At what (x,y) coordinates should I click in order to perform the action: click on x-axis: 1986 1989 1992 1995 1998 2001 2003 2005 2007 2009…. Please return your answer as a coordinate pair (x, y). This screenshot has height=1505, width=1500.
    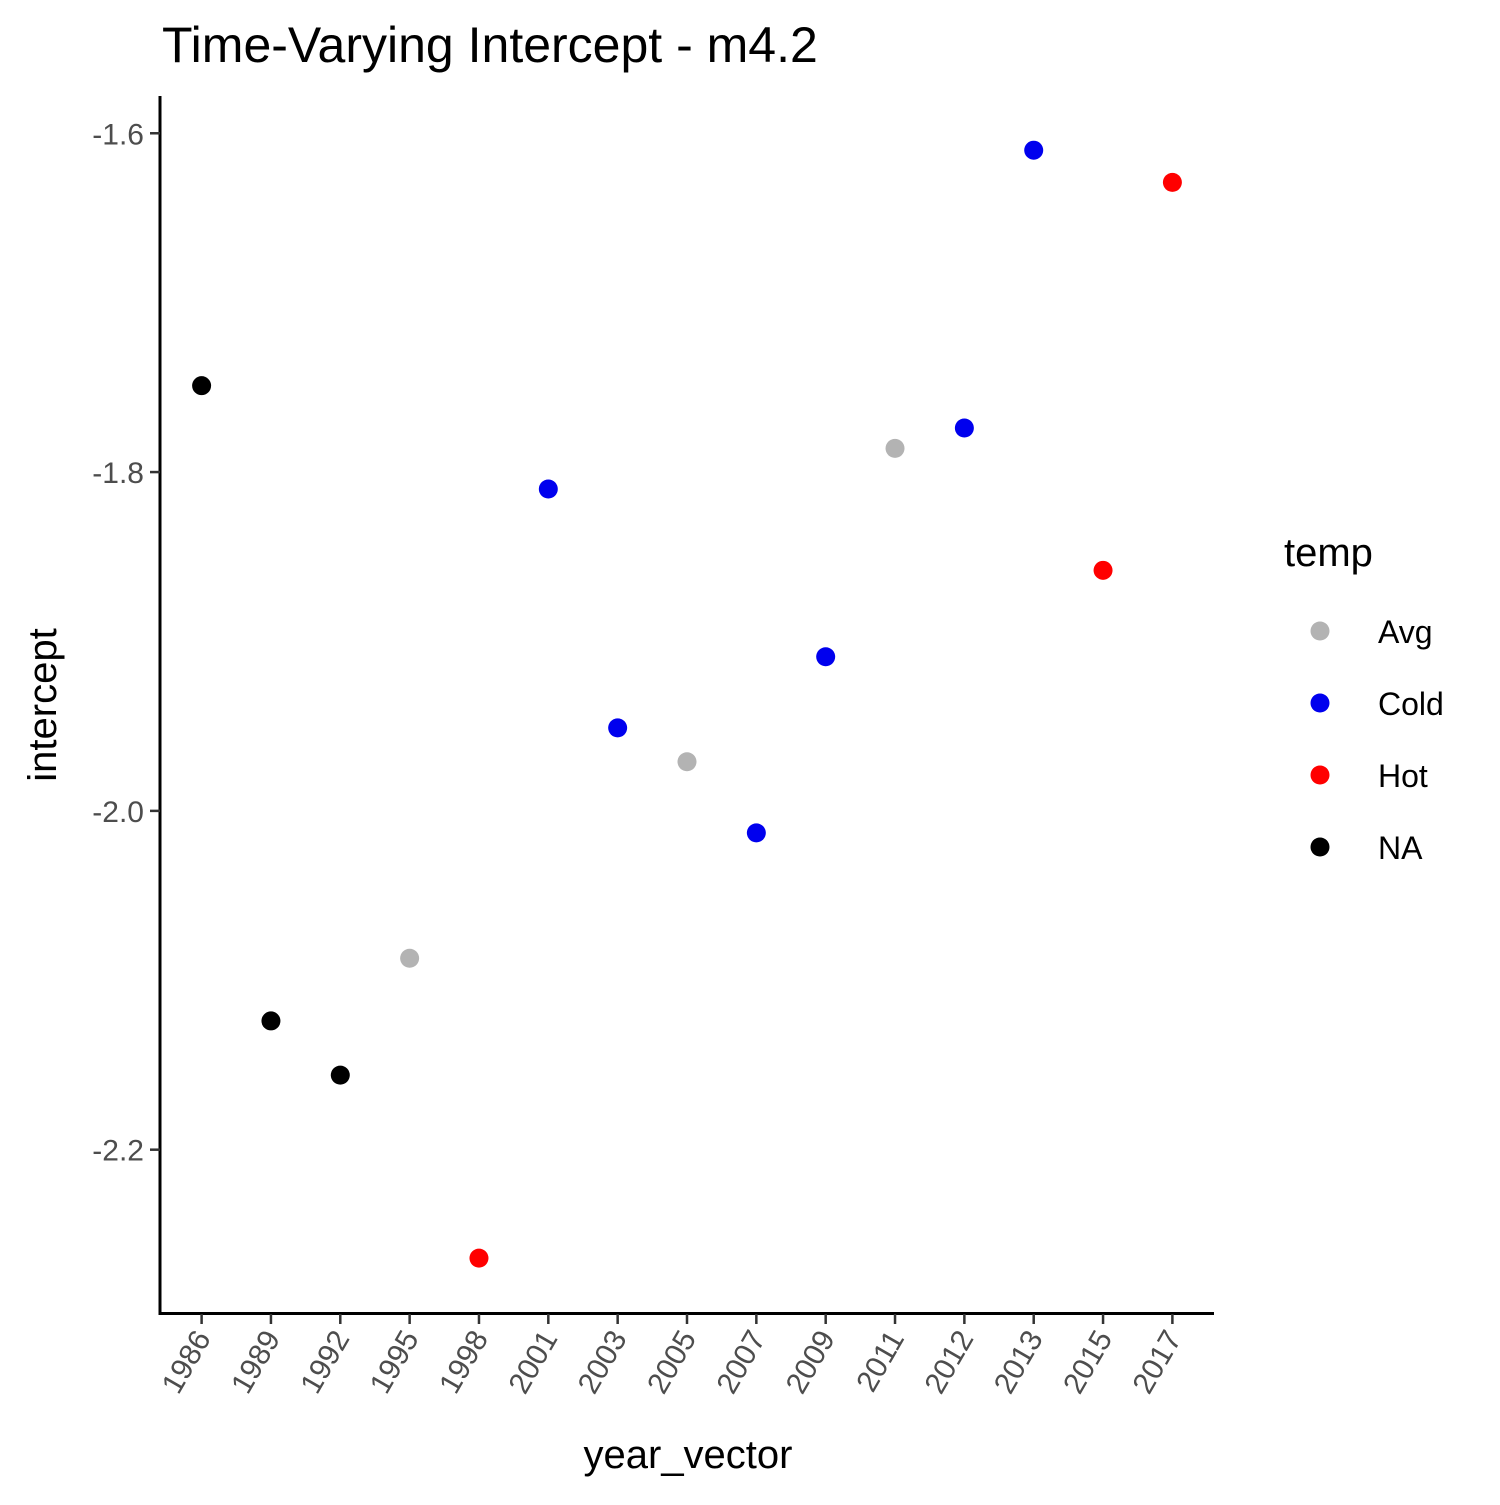
    Looking at the image, I should click on (672, 1356).